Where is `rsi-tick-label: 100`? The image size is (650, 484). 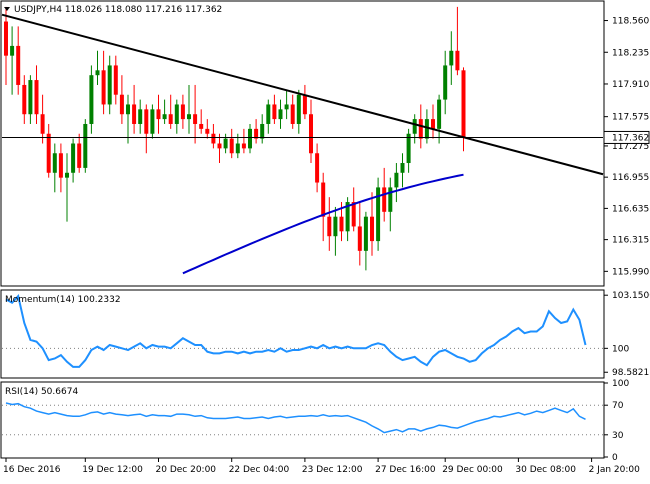
rsi-tick-label: 100 is located at coordinates (620, 384).